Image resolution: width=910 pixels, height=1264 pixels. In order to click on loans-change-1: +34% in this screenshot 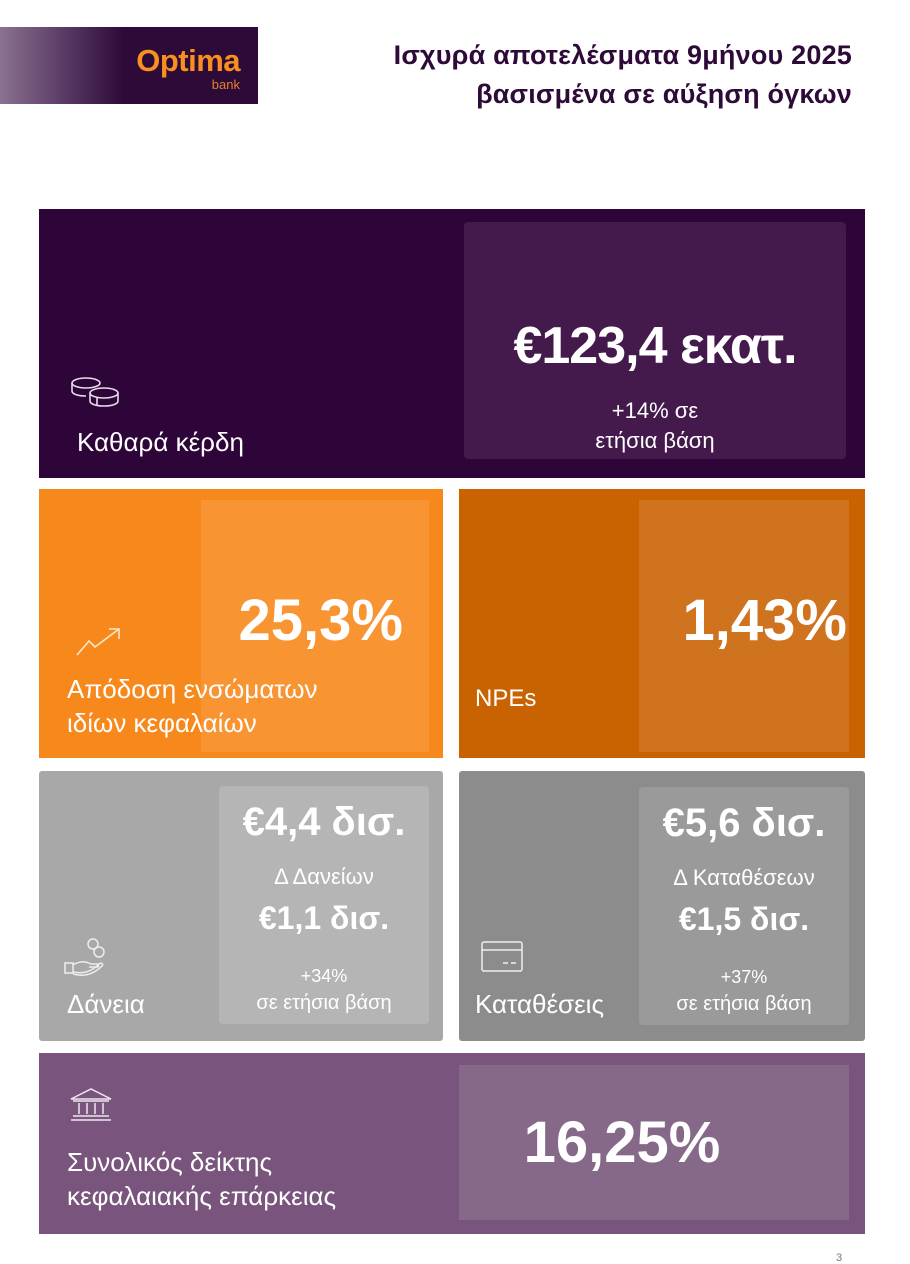, I will do `click(324, 976)`.